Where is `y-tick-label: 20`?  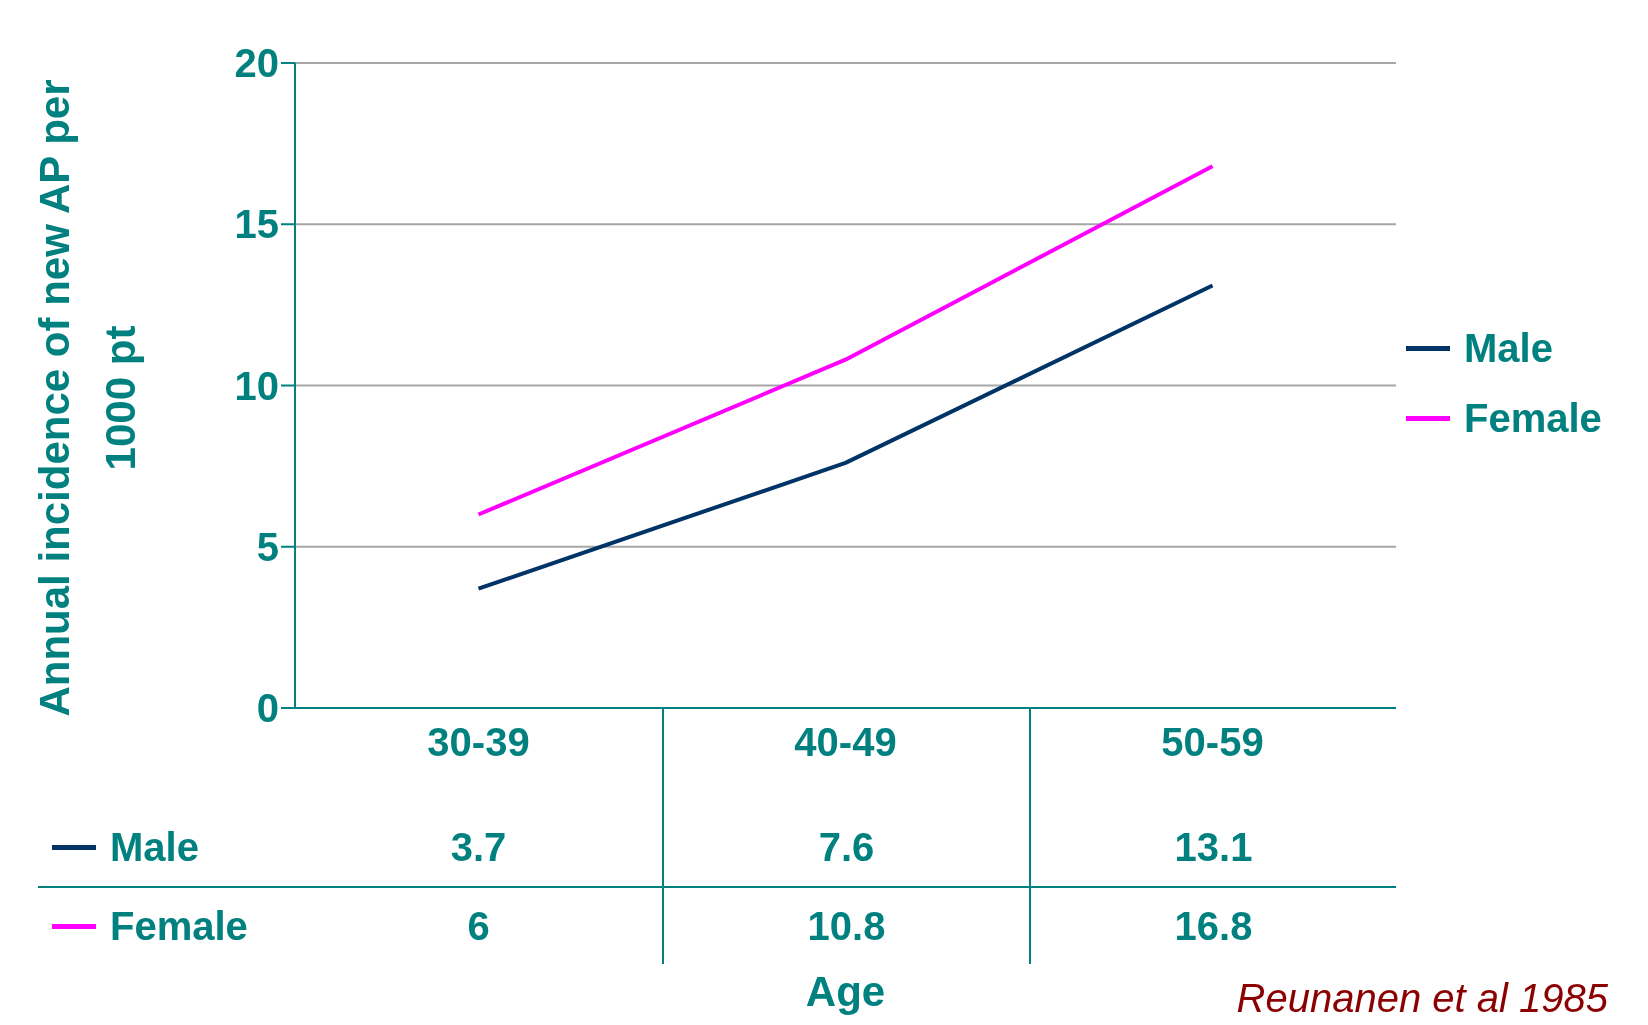 y-tick-label: 20 is located at coordinates (256, 63).